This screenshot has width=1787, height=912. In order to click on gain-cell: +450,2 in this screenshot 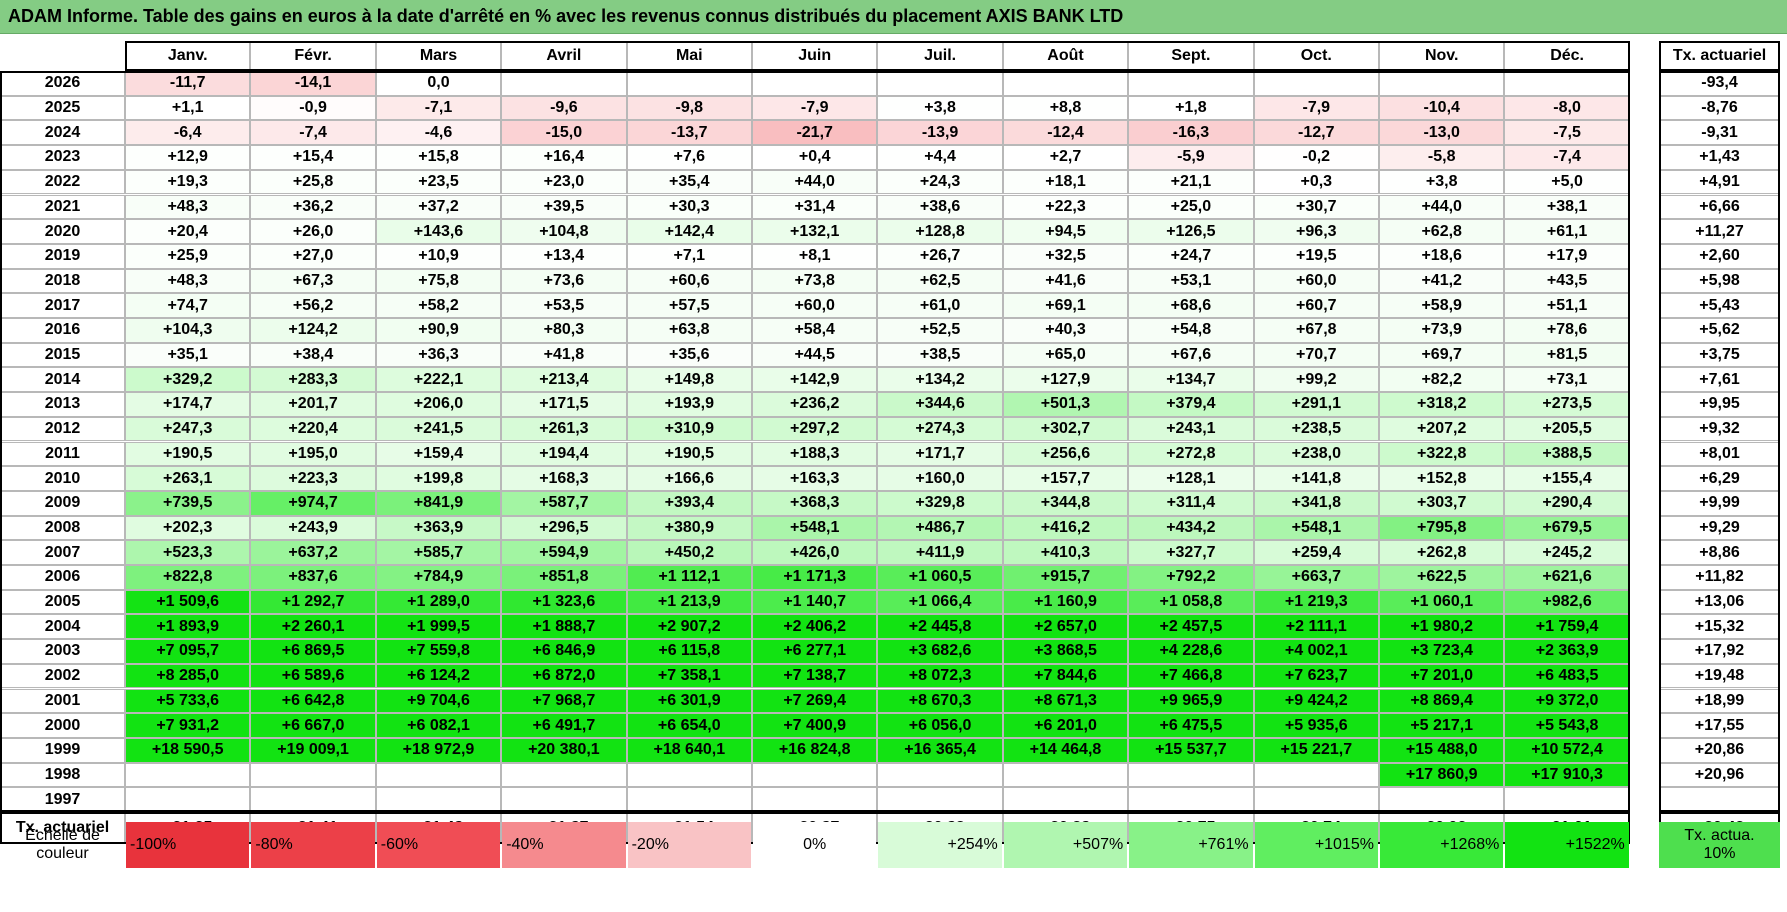, I will do `click(689, 552)`.